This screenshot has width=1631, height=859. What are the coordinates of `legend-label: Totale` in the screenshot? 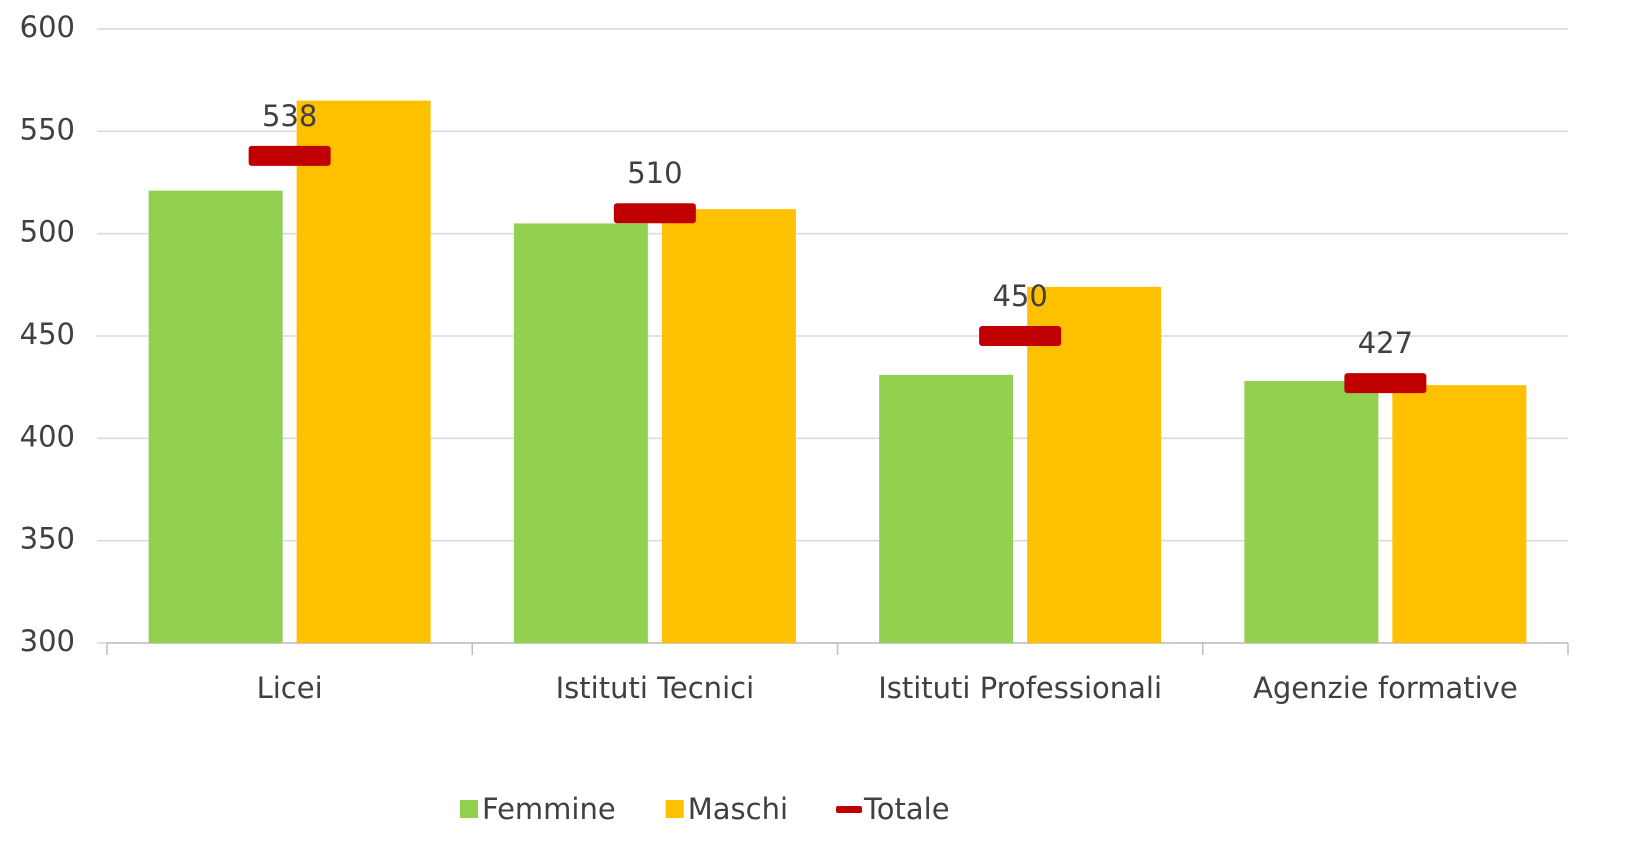 It's located at (906, 809).